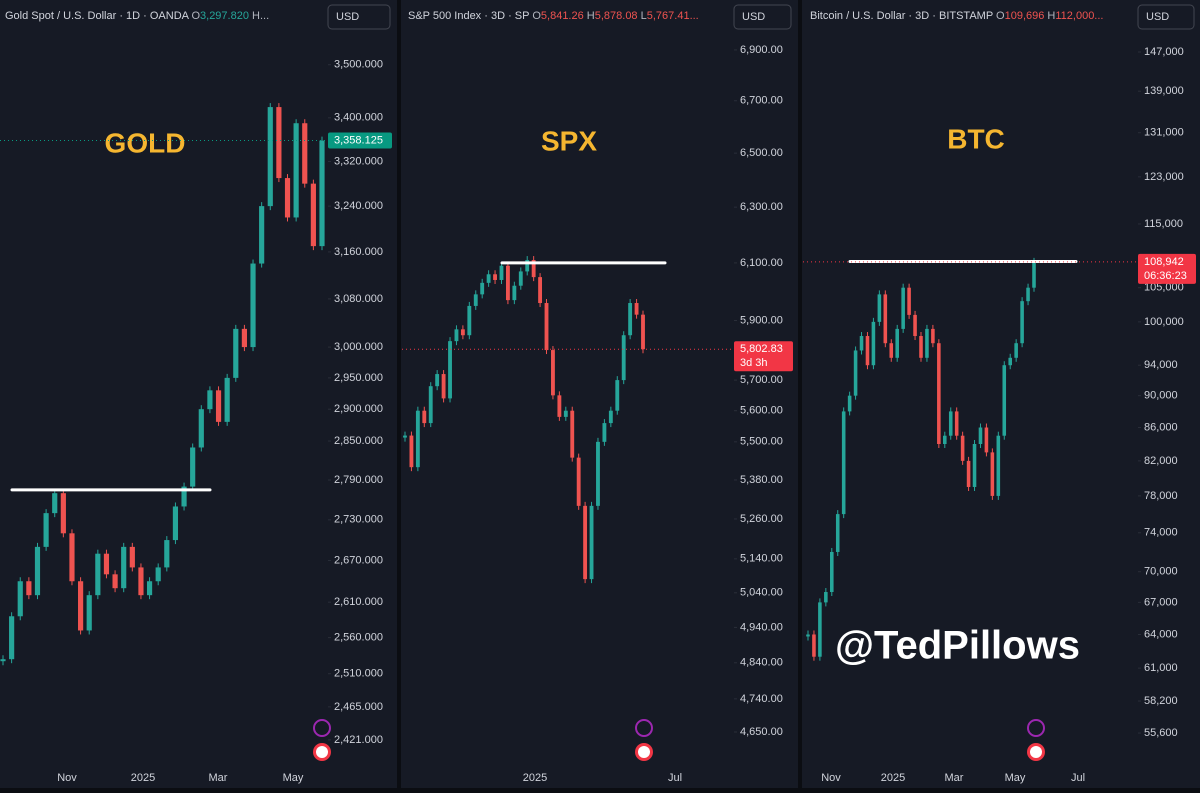  I want to click on countdown: 3d 3h, so click(754, 363).